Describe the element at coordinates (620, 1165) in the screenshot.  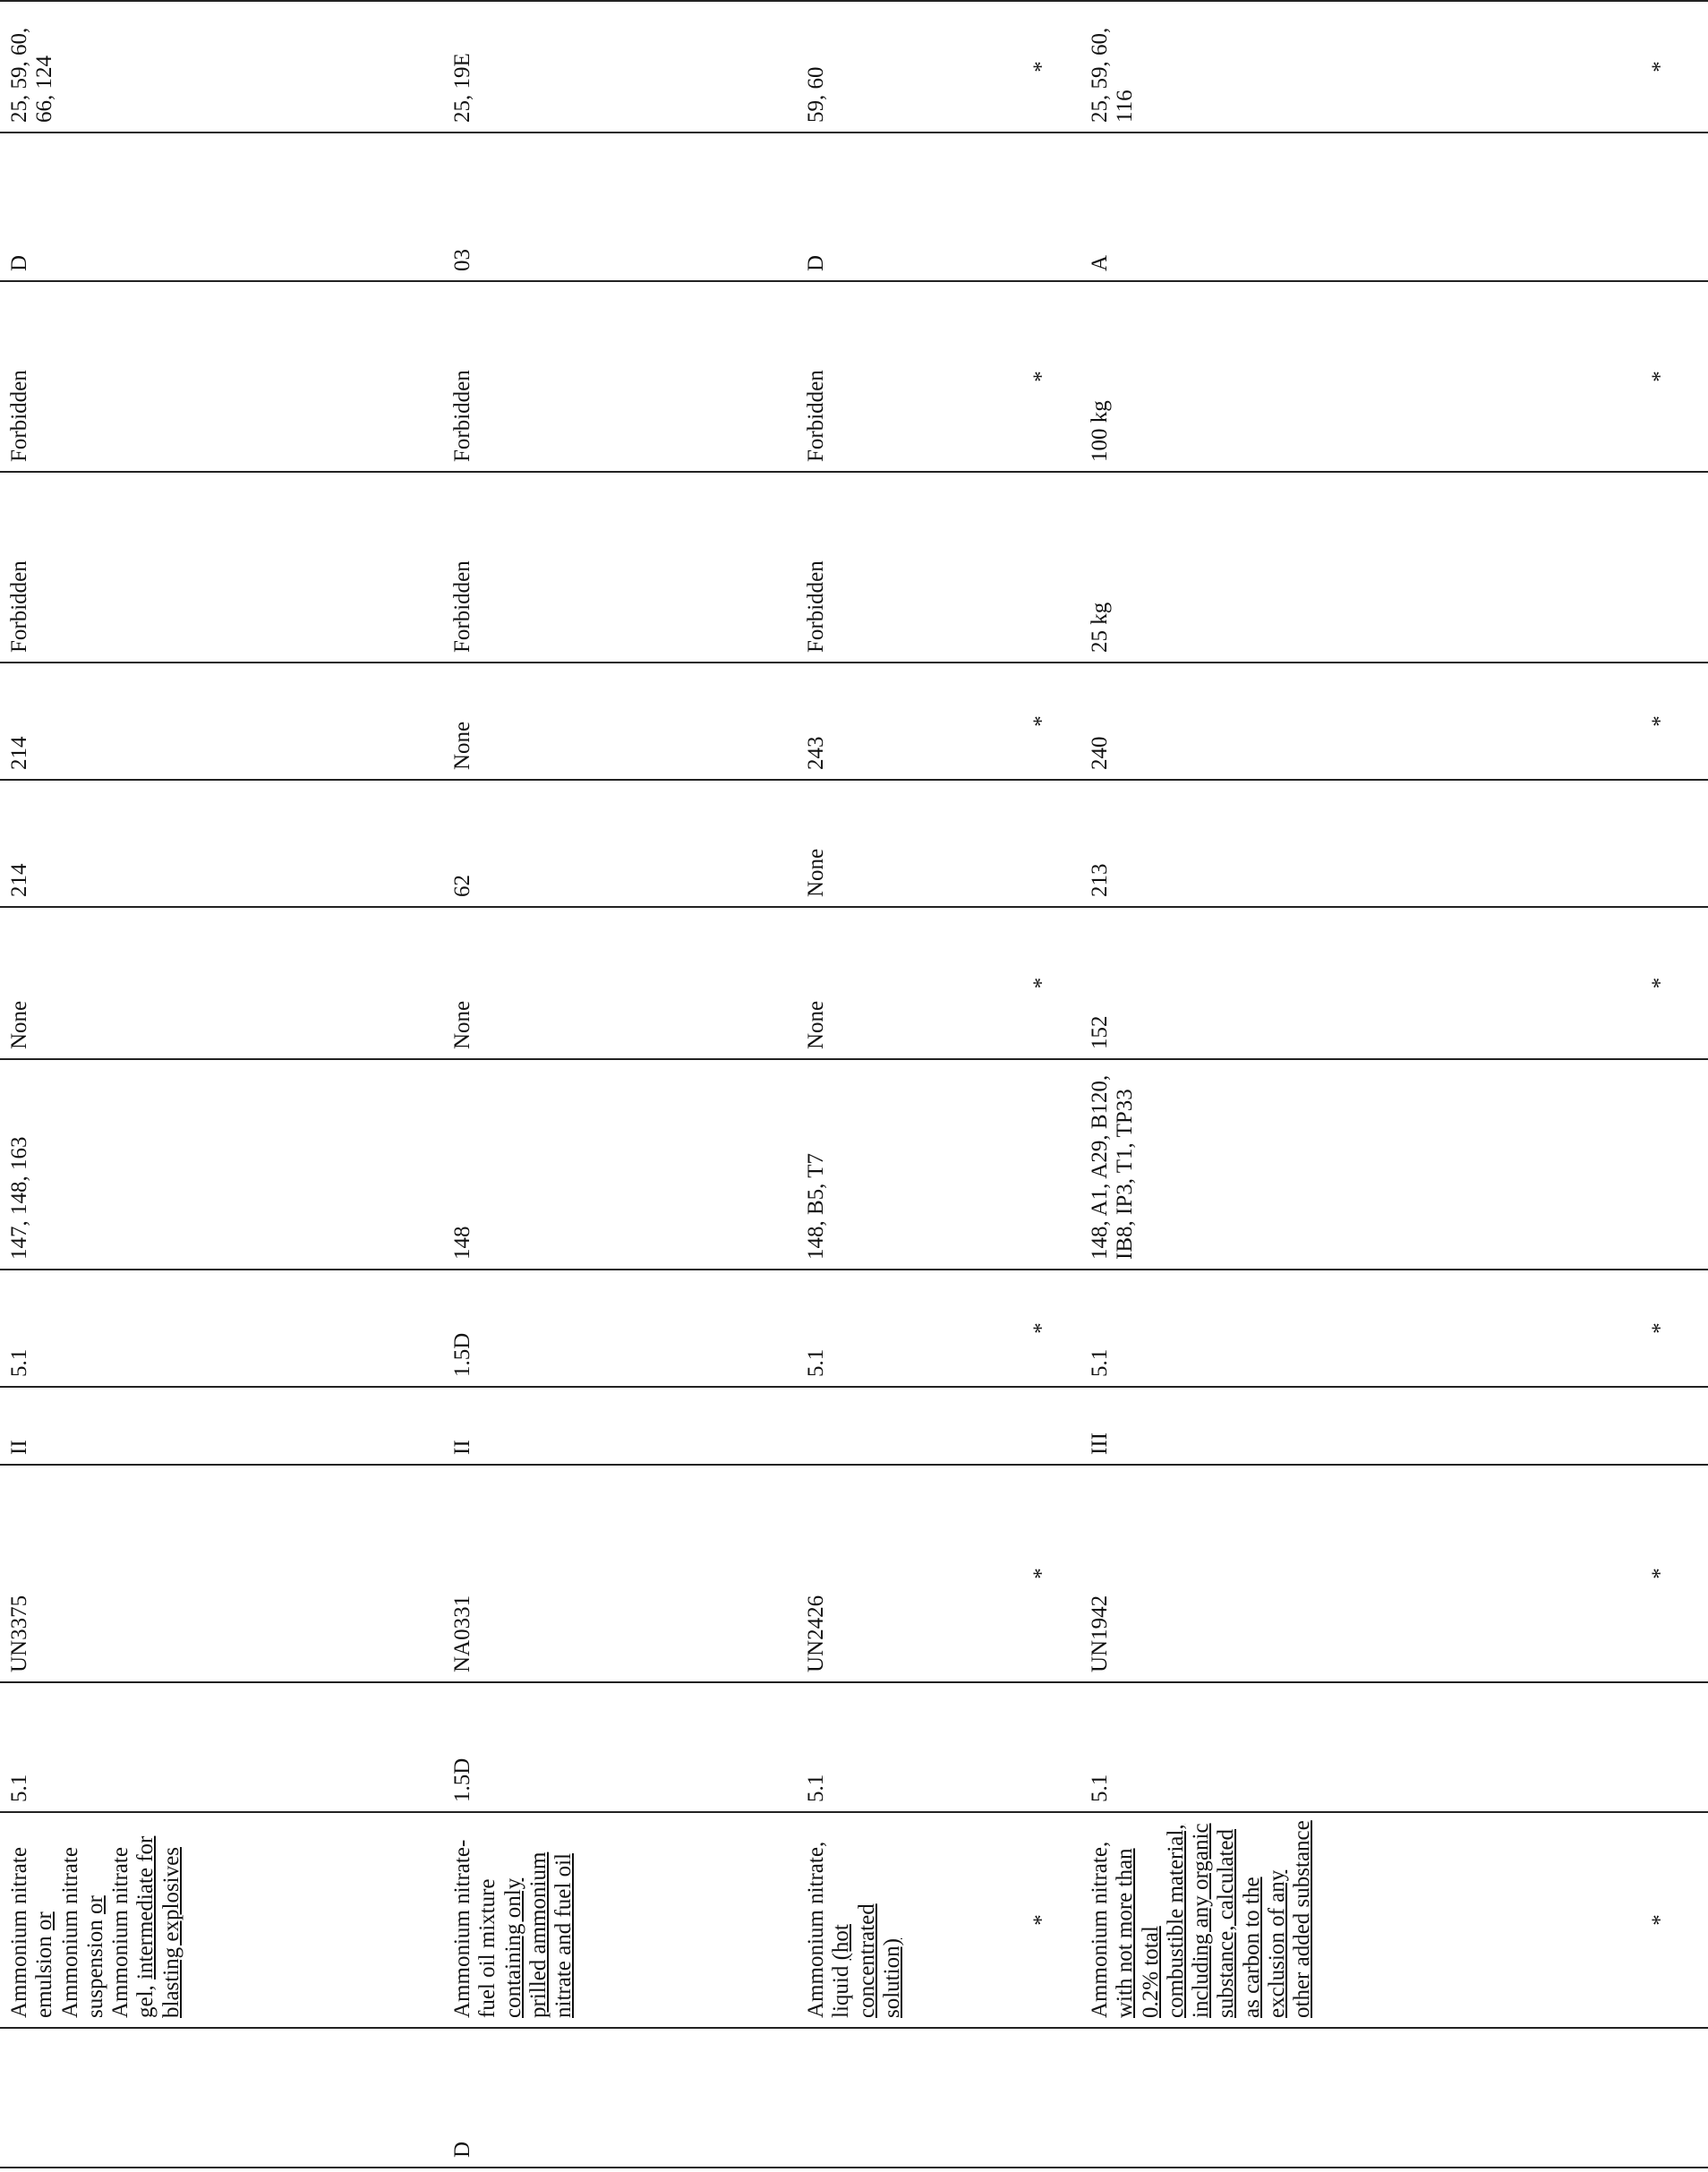
I see `table-cell: 148` at that location.